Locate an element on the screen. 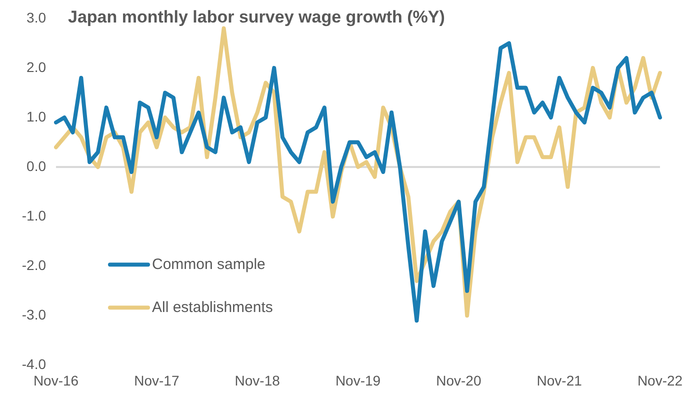  legend-label: Common sample is located at coordinates (209, 264).